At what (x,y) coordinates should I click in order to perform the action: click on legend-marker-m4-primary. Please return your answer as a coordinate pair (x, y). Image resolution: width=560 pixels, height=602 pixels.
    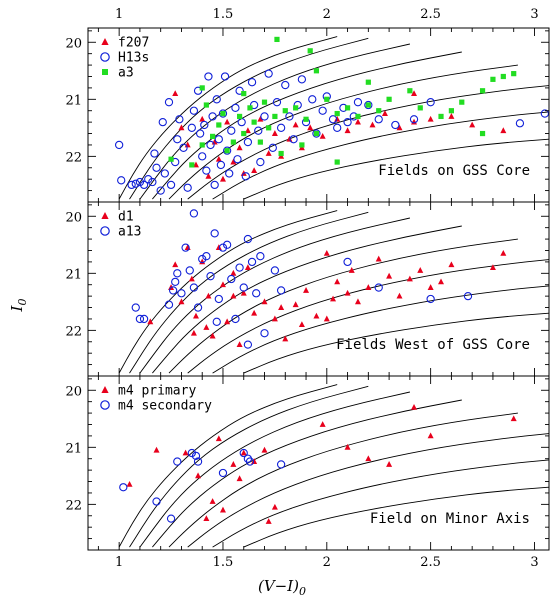
    Looking at the image, I should click on (105, 389).